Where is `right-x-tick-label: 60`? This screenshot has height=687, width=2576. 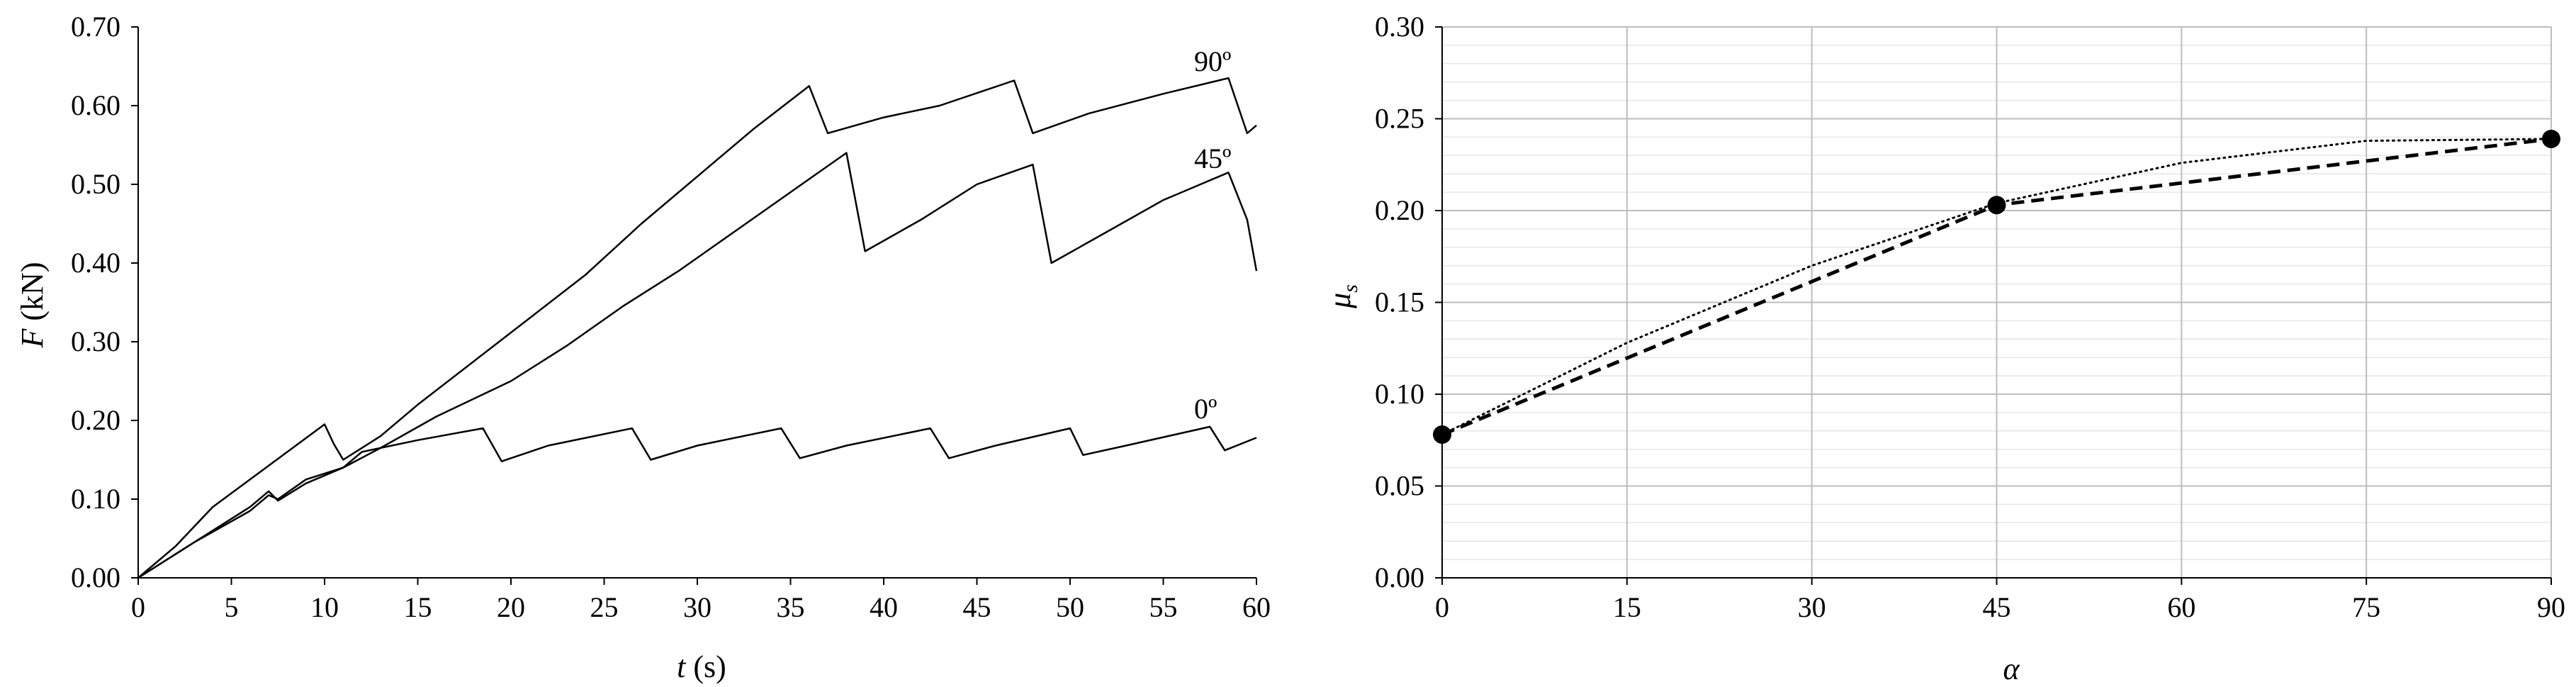
right-x-tick-label: 60 is located at coordinates (2181, 607).